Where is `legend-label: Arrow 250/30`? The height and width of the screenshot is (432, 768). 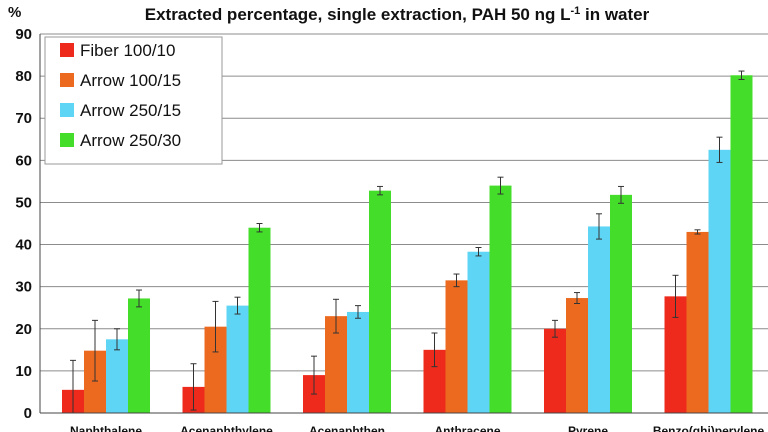
legend-label: Arrow 250/30 is located at coordinates (130, 140).